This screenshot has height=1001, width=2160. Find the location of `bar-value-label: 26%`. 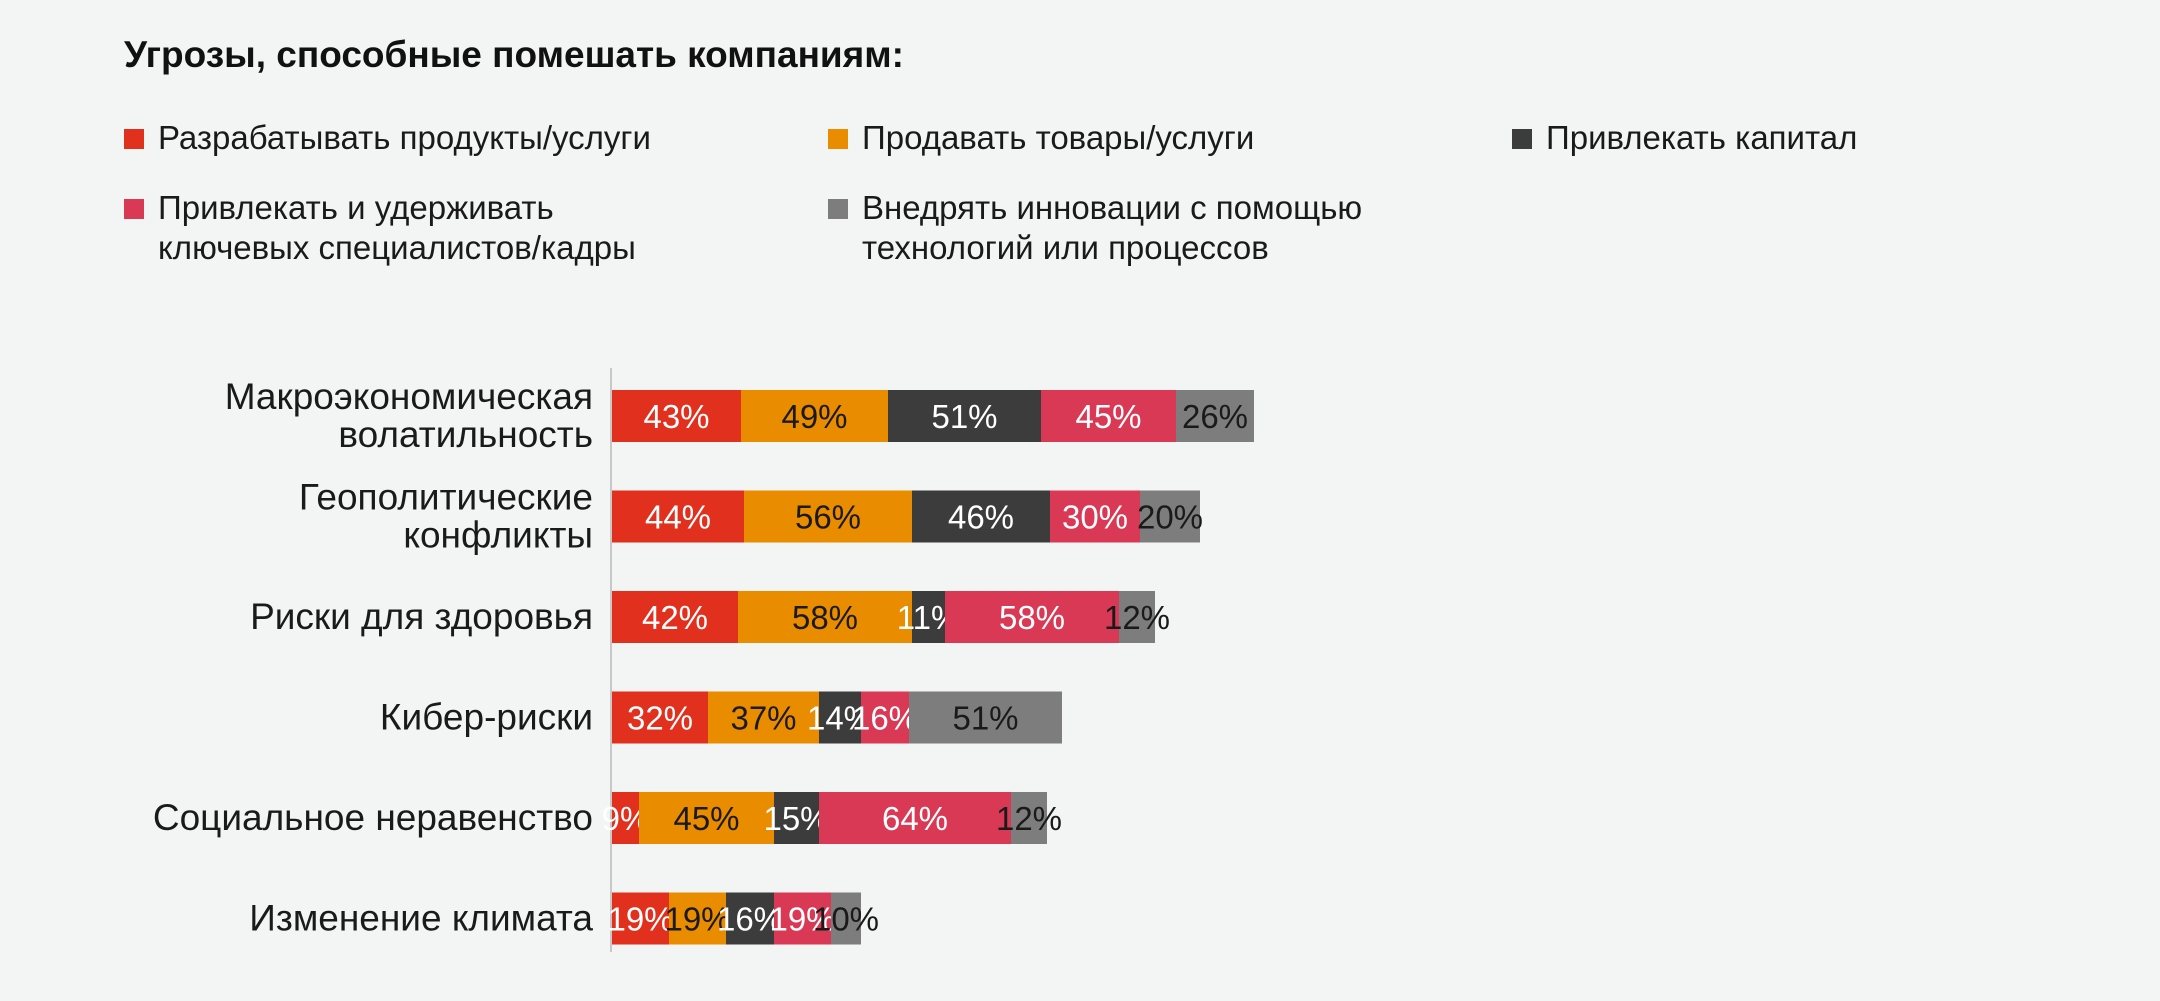

bar-value-label: 26% is located at coordinates (1215, 416).